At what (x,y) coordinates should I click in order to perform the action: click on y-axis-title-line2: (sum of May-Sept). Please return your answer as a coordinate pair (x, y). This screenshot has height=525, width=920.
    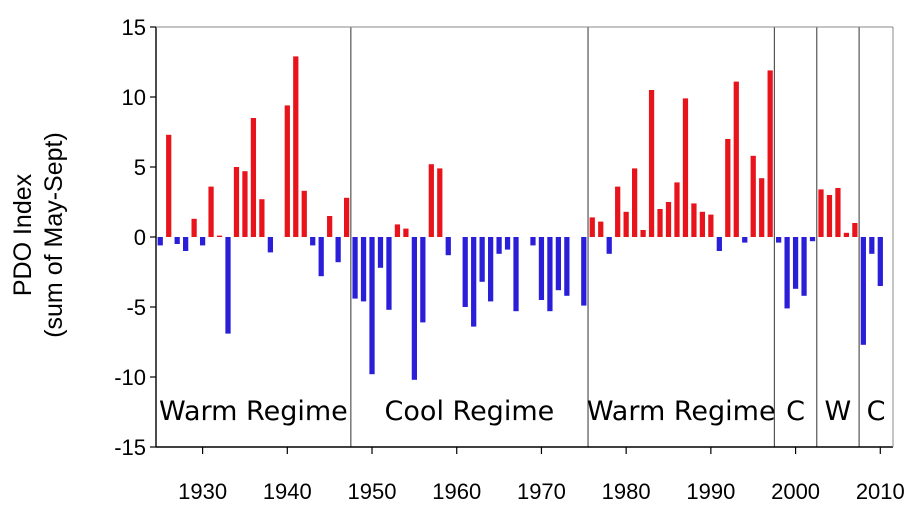
    Looking at the image, I should click on (54, 235).